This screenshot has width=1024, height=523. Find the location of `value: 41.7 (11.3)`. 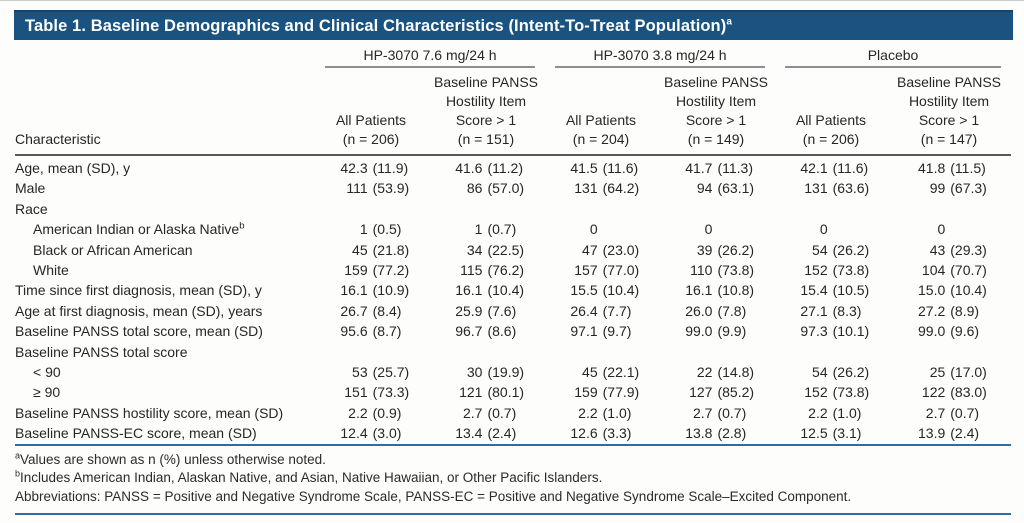

value: 41.7 (11.3) is located at coordinates (716, 168).